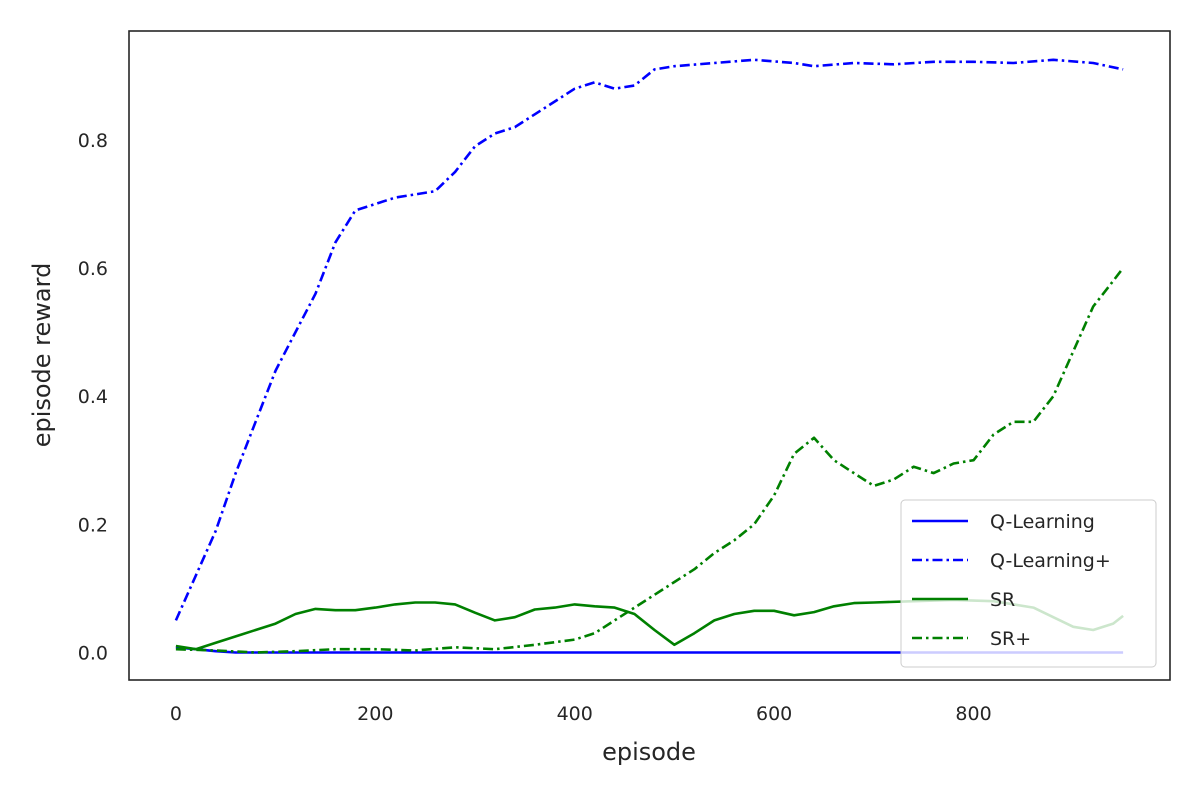 This screenshot has width=1200, height=800. I want to click on x-tick-label: 200, so click(375, 714).